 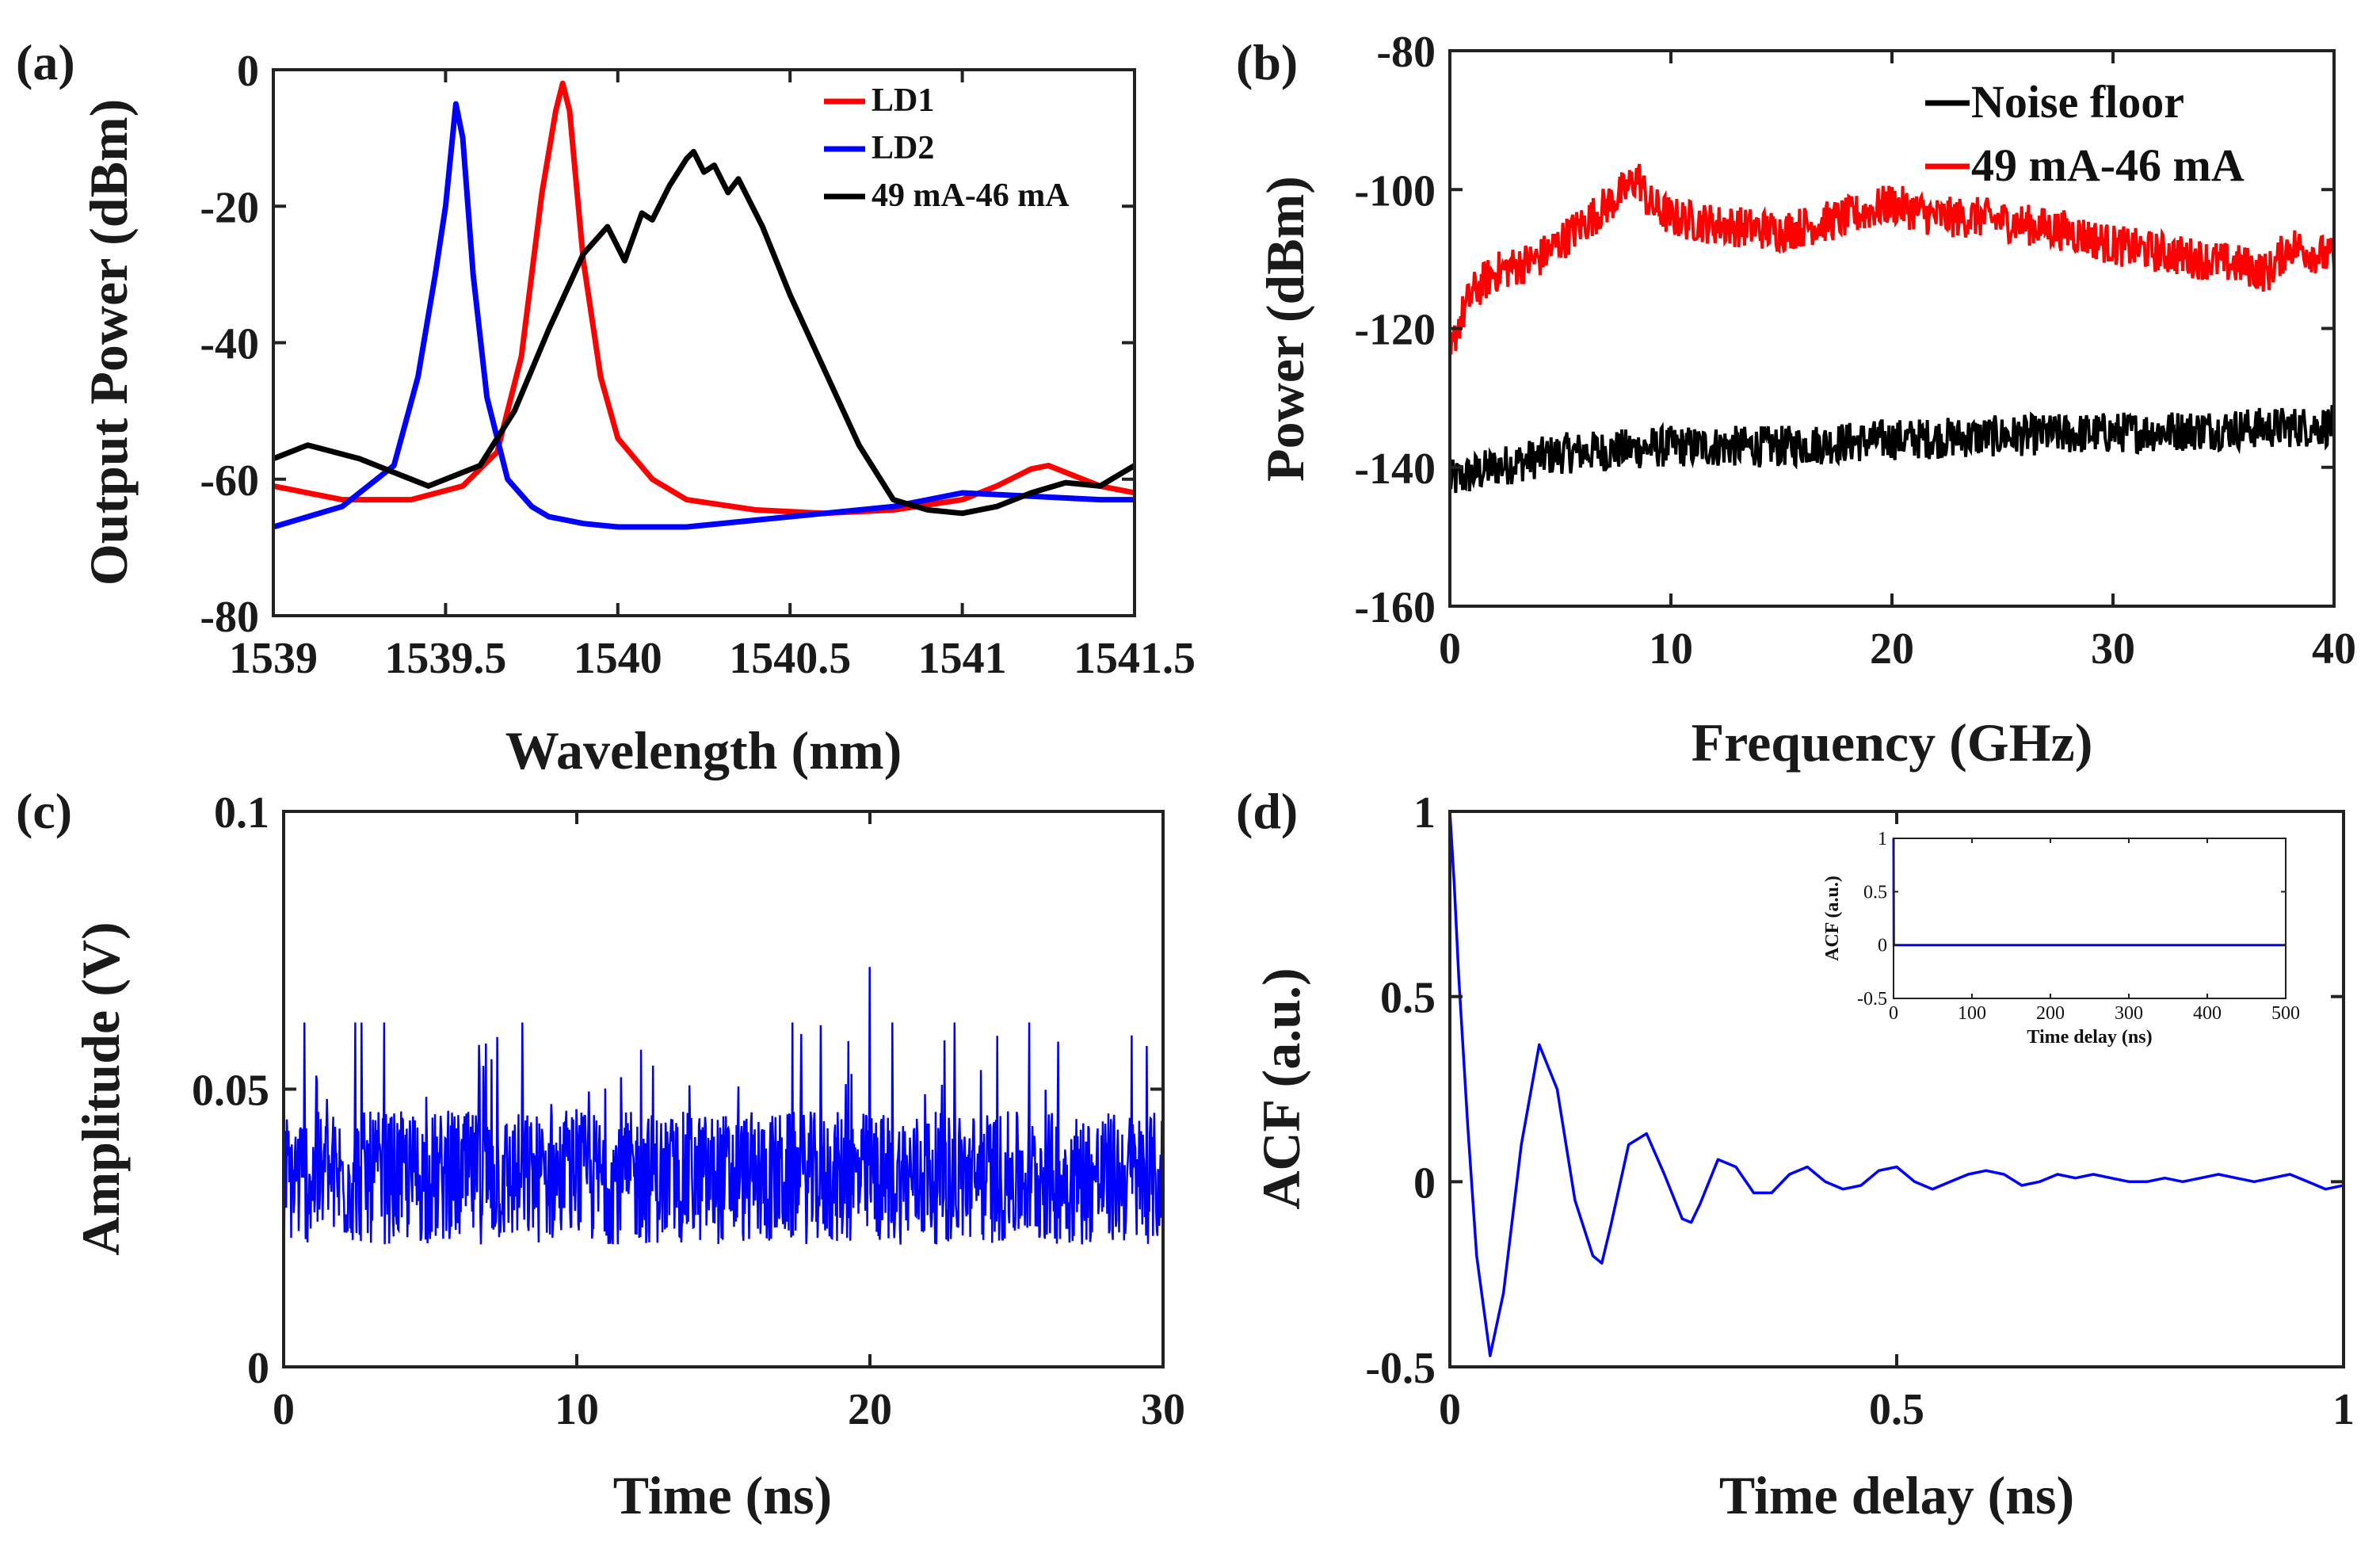 I want to click on inset-ytick-label: 0, so click(x=1883, y=946).